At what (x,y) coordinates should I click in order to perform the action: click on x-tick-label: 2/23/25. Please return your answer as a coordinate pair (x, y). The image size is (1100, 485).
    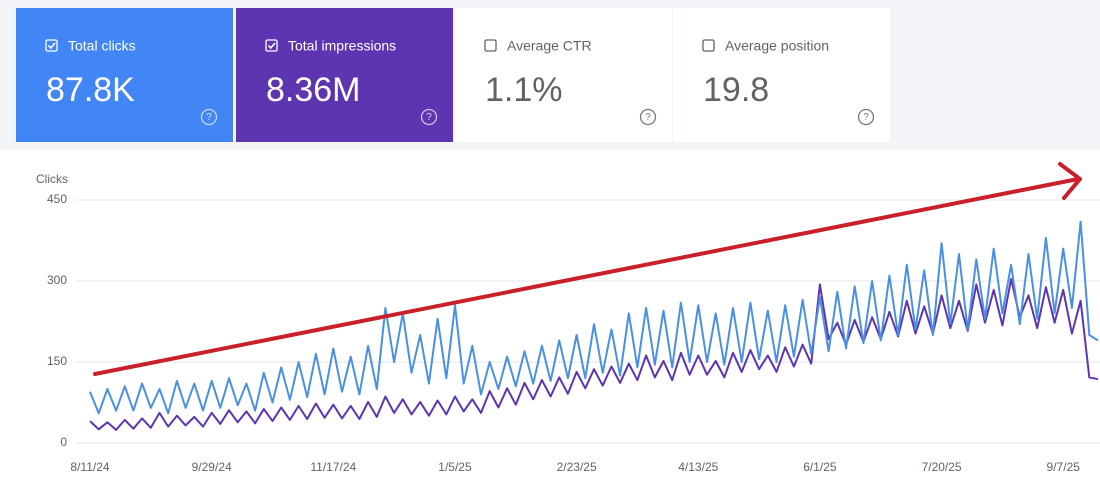
    Looking at the image, I should click on (577, 467).